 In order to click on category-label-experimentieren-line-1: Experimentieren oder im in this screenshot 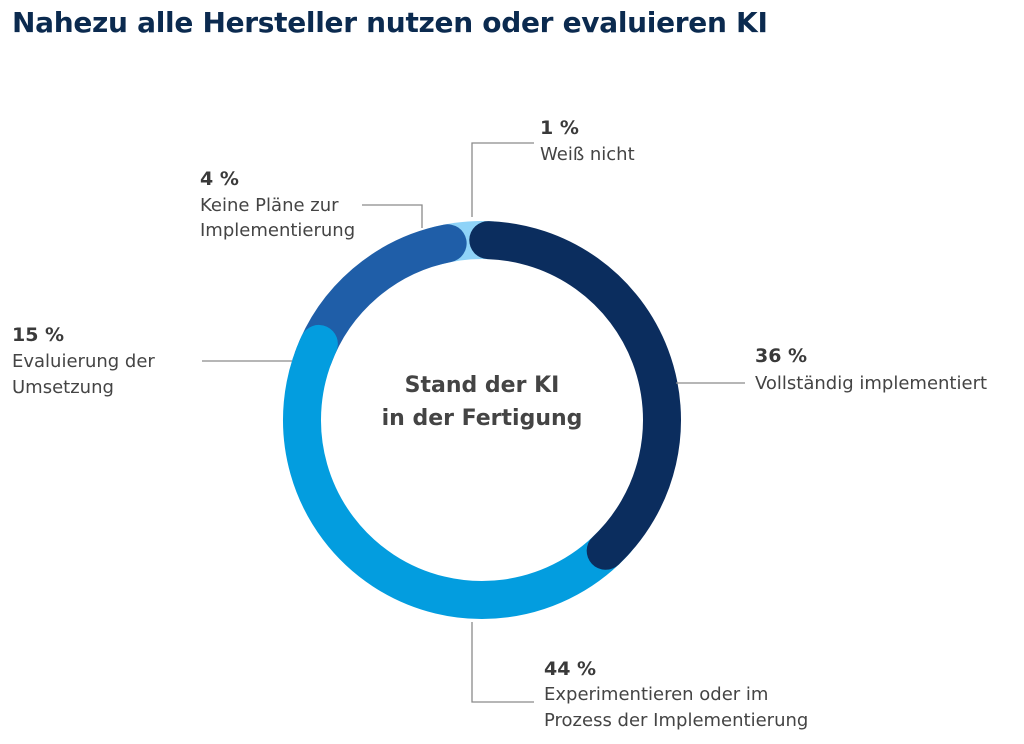, I will do `click(656, 694)`.